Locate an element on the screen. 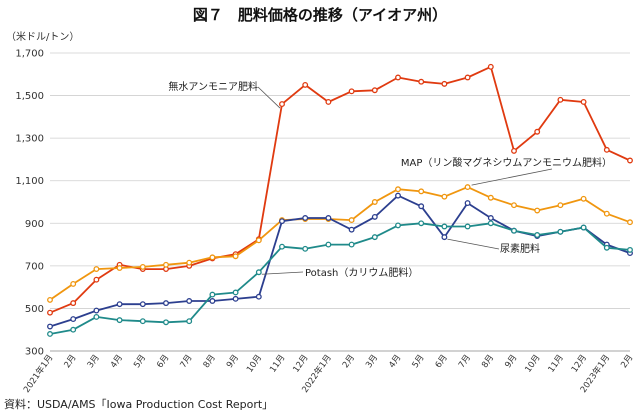 The image size is (640, 415). series-annotation-label: 尿素肥料 is located at coordinates (520, 248).